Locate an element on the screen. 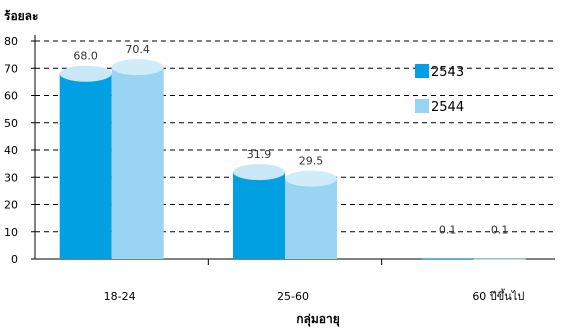  legend: 2543 2544 is located at coordinates (439, 89).